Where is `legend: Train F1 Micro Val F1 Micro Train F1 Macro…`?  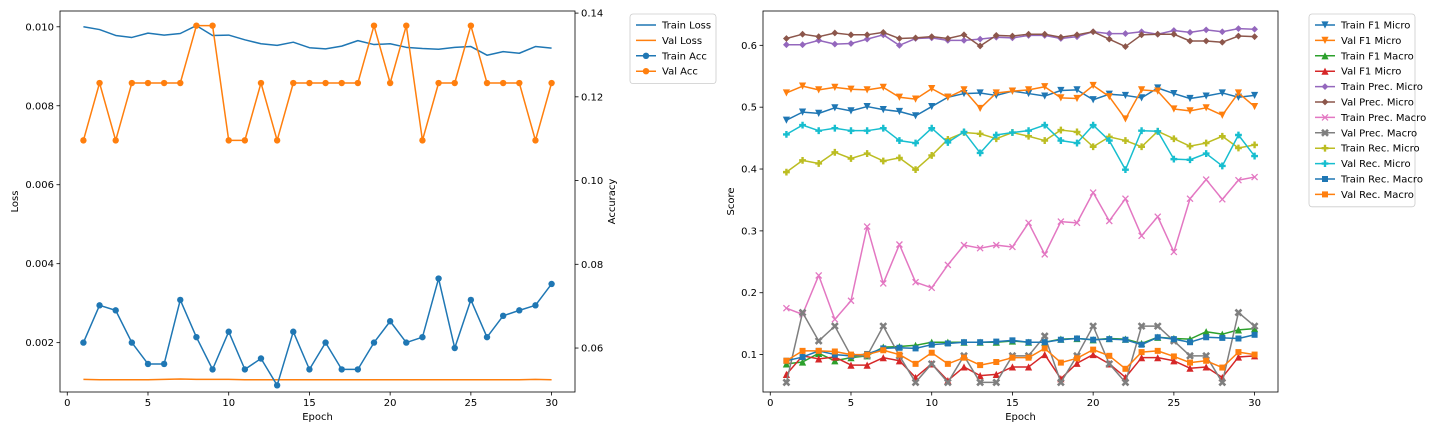
legend: Train F1 Micro Val F1 Micro Train F1 Macro… is located at coordinates (1367, 110).